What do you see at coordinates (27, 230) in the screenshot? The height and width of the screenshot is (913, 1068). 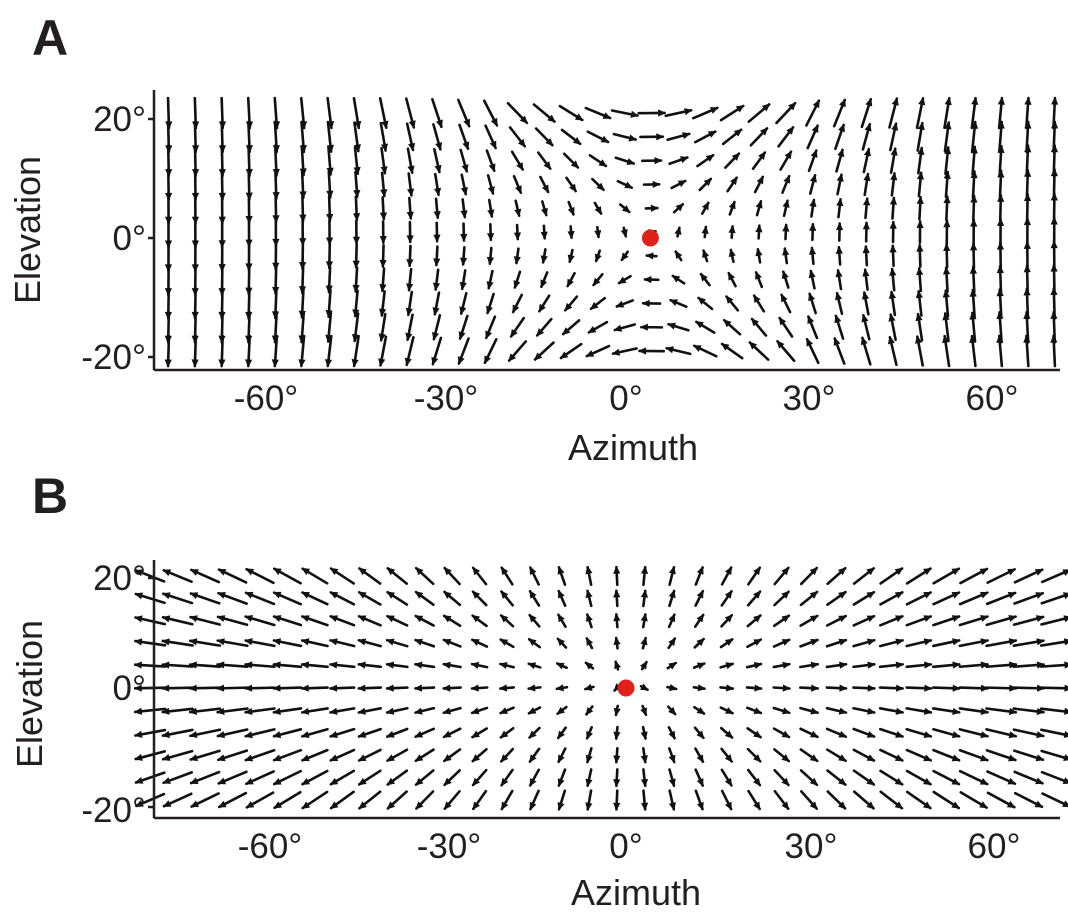 I see `y-axis-title-a: Elevation` at bounding box center [27, 230].